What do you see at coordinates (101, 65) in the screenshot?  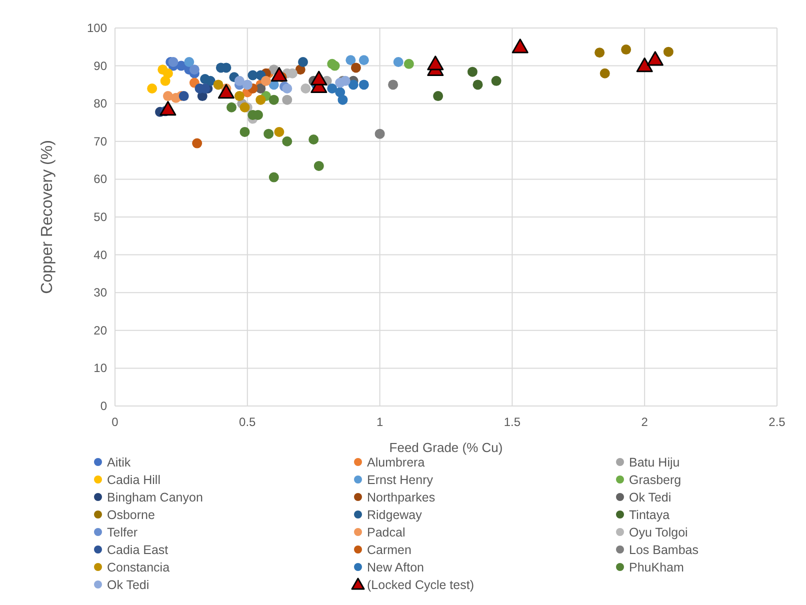 I see `y-tick-label: 90` at bounding box center [101, 65].